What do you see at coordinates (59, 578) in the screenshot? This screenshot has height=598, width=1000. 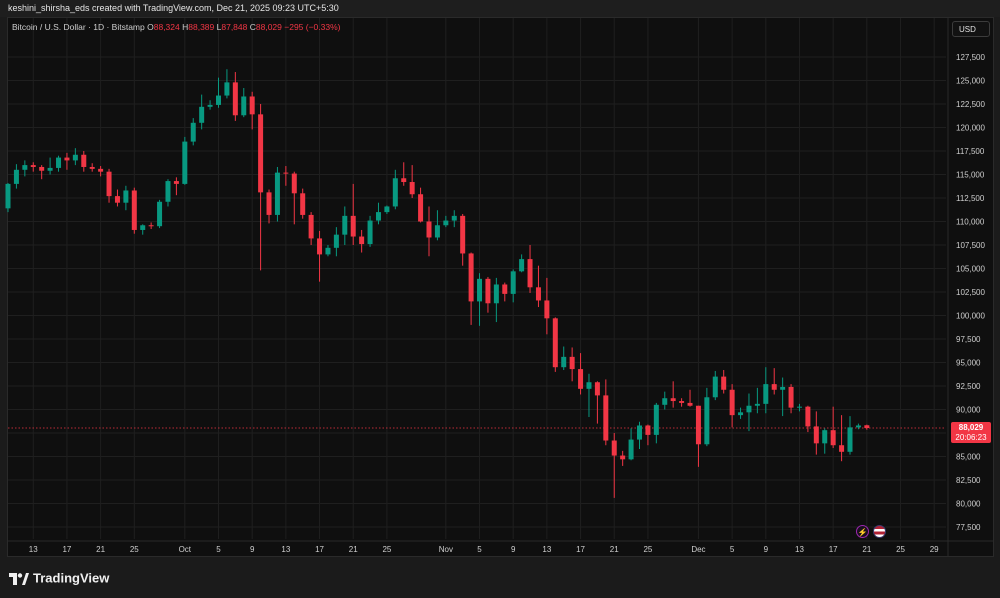 I see `tradingview-logo: TradingView` at bounding box center [59, 578].